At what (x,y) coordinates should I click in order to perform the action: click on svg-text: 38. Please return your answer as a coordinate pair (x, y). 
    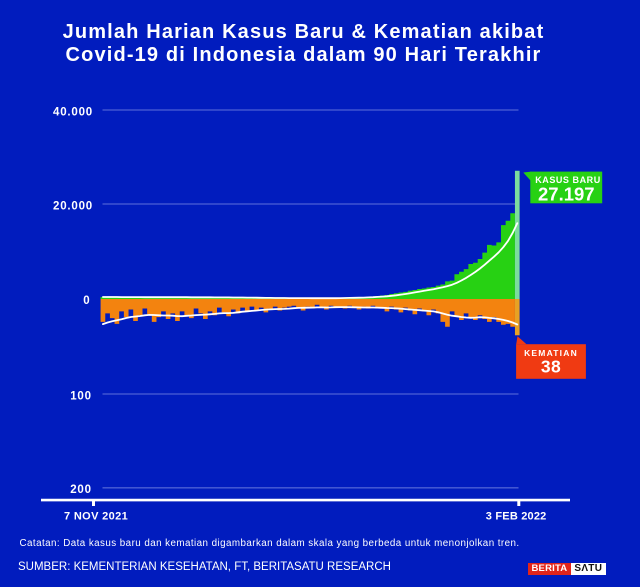
    Looking at the image, I should click on (551, 366).